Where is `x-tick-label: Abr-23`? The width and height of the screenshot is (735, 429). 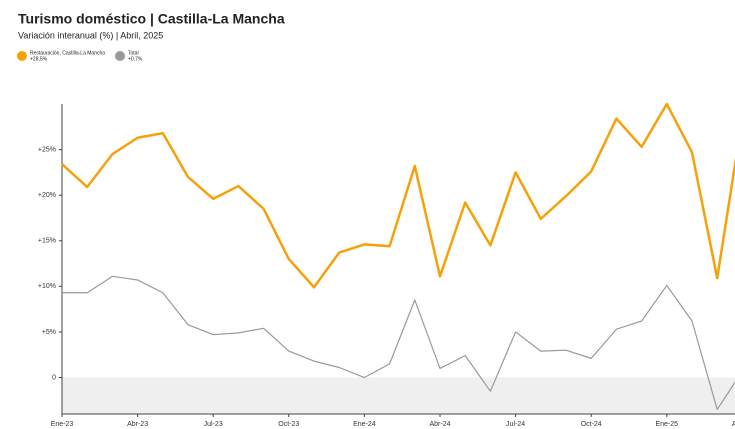 x-tick-label: Abr-23 is located at coordinates (137, 424).